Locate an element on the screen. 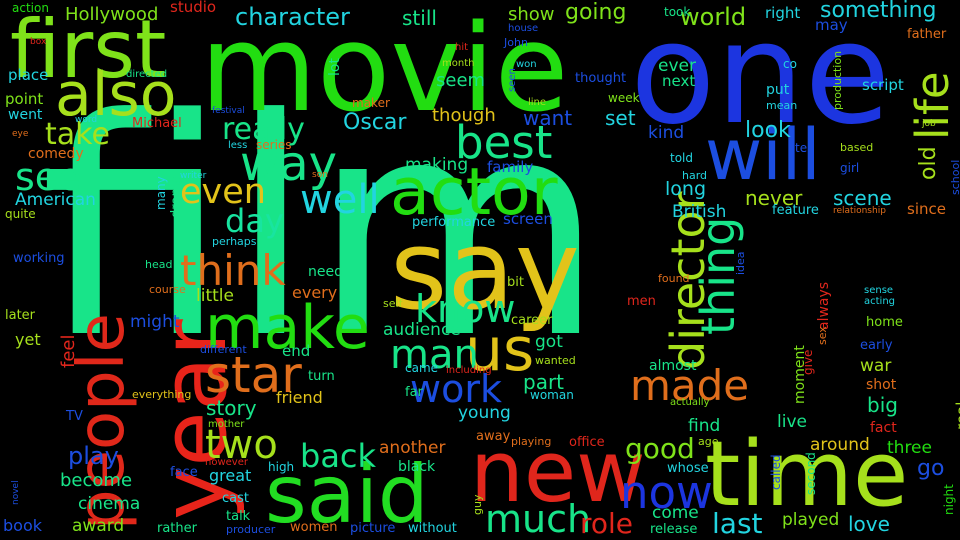  word-night: night is located at coordinates (949, 499).